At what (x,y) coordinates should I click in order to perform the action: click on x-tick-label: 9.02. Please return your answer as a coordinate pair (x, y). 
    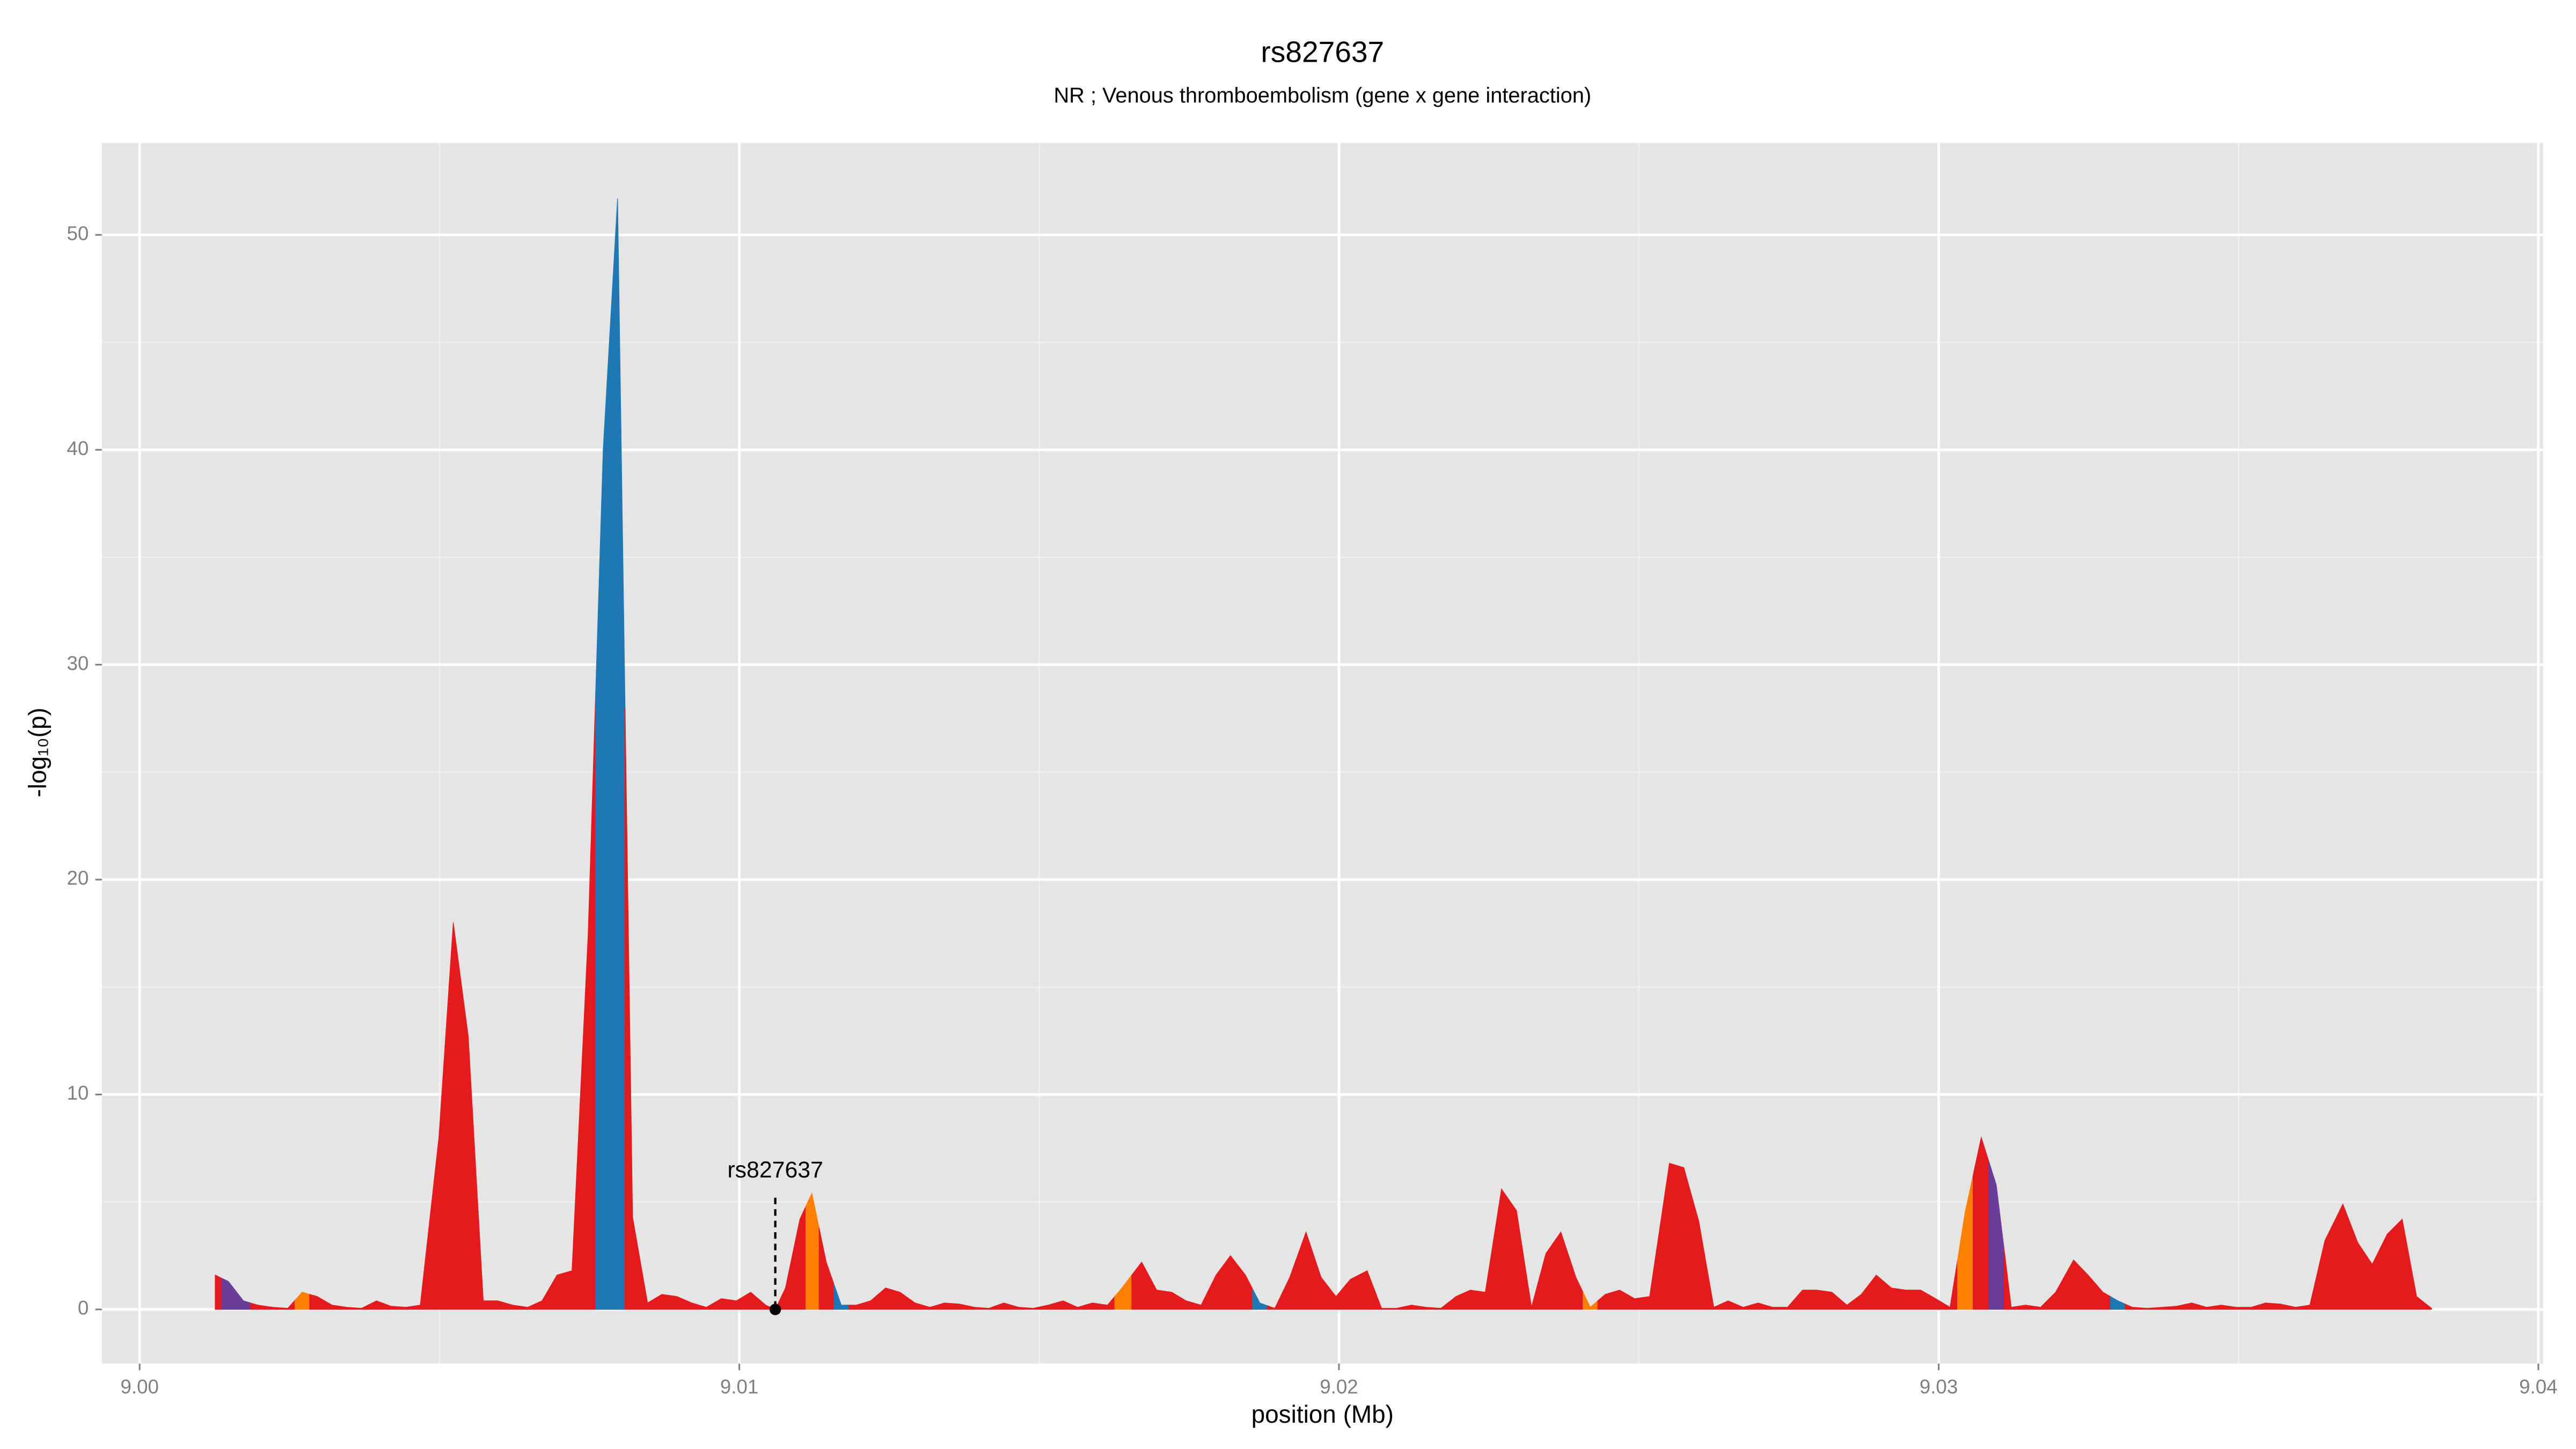
    Looking at the image, I should click on (1339, 1386).